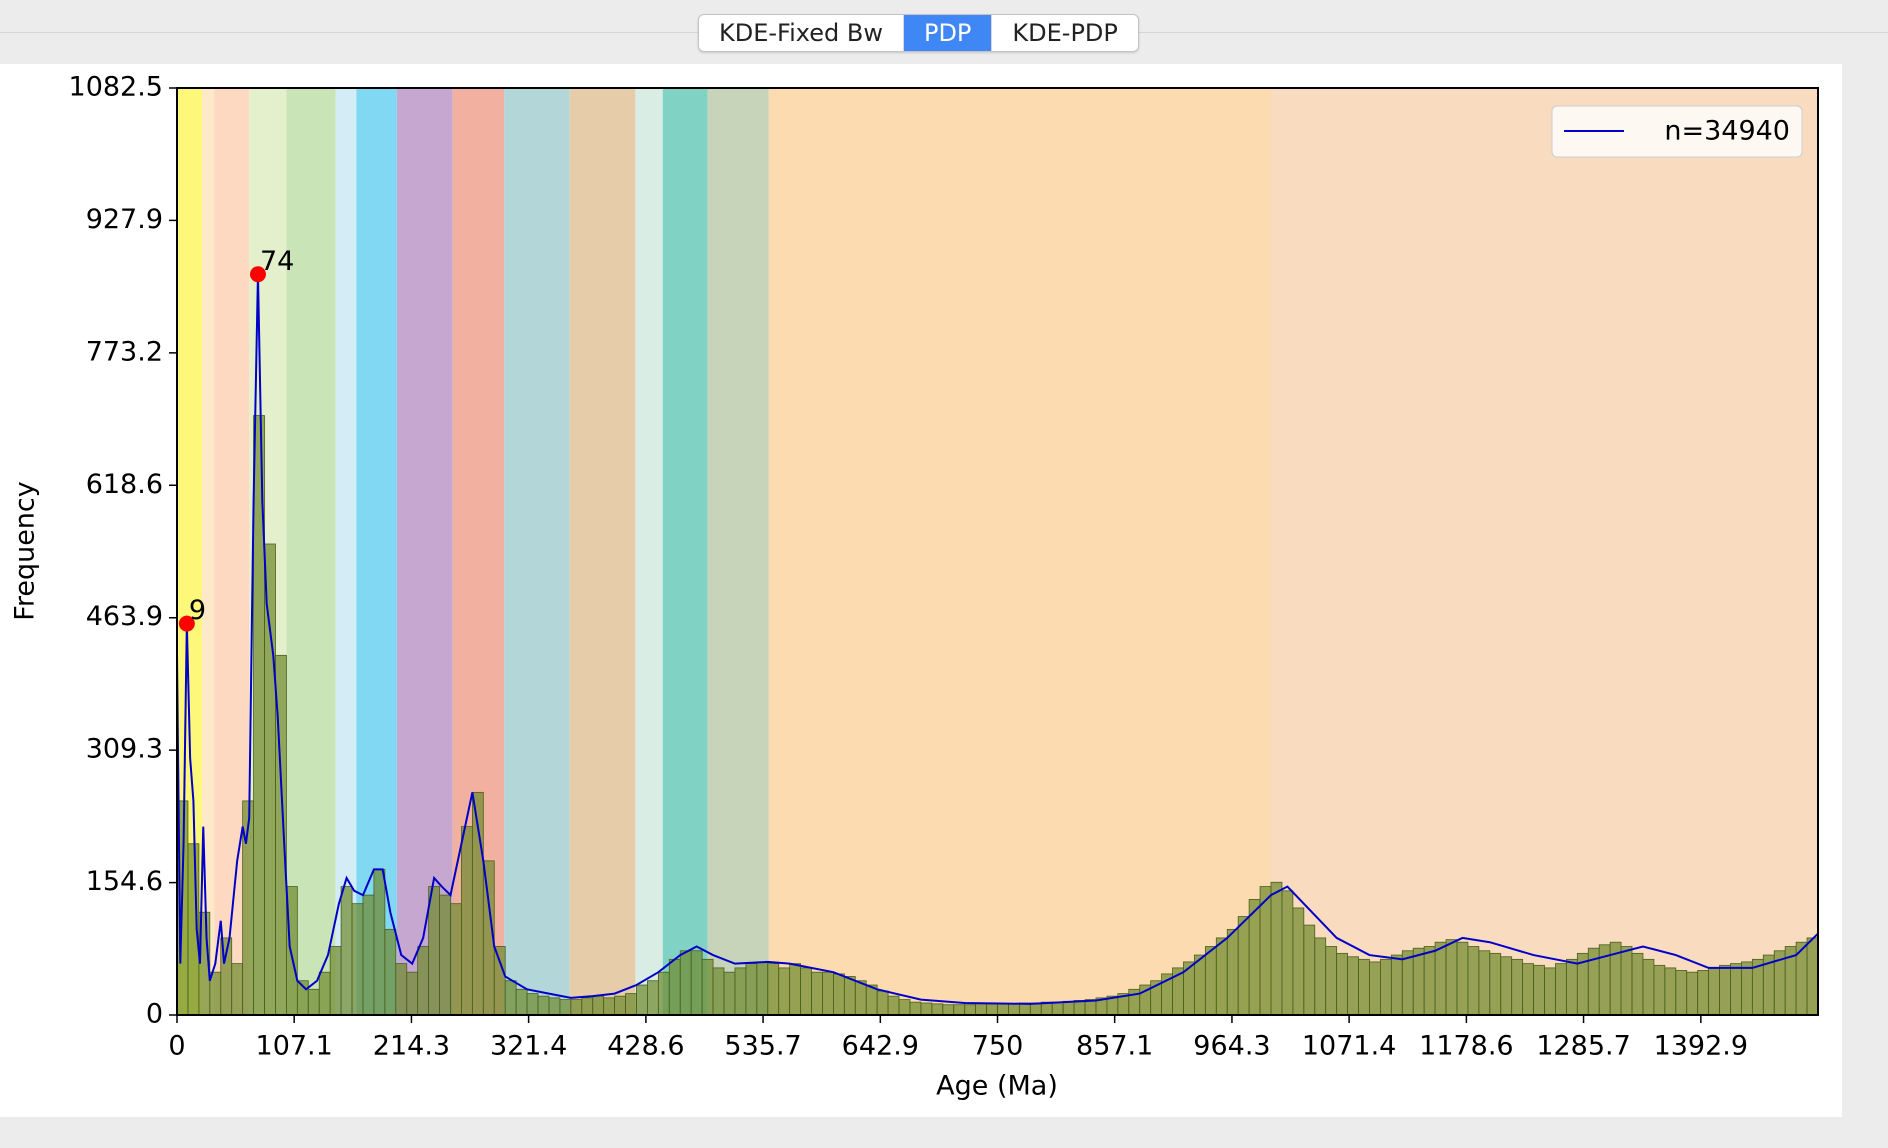 Image resolution: width=1888 pixels, height=1148 pixels. Describe the element at coordinates (197, 610) in the screenshot. I see `peak-label: 9` at that location.